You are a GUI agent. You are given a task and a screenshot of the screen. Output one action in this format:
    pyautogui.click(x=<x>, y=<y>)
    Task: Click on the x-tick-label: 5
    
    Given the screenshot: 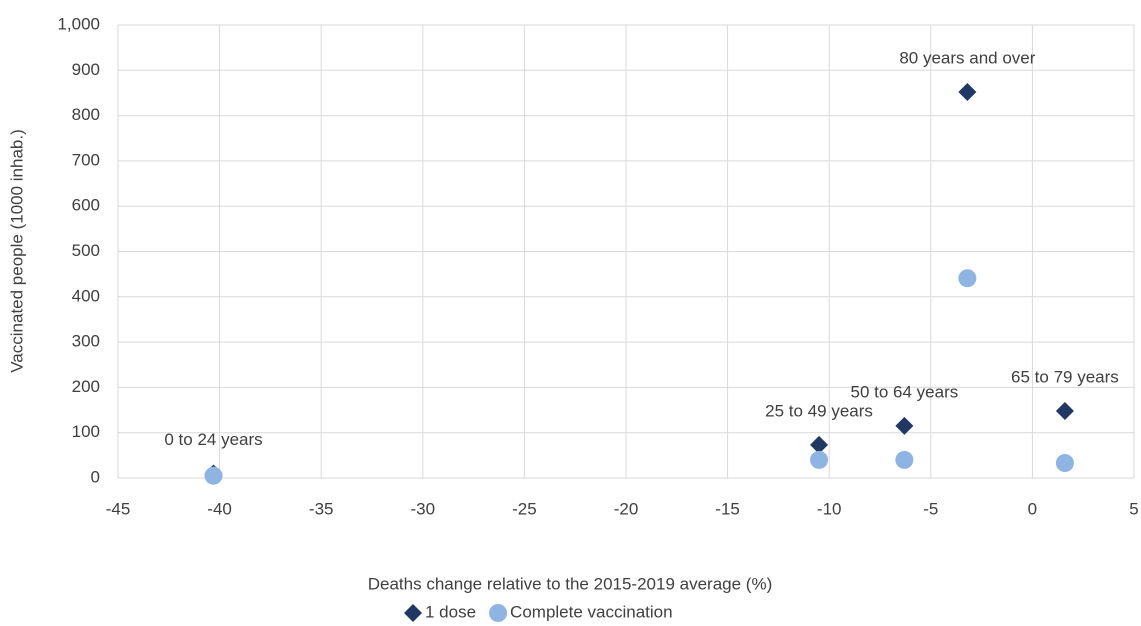 What is the action you would take?
    pyautogui.click(x=1133, y=508)
    